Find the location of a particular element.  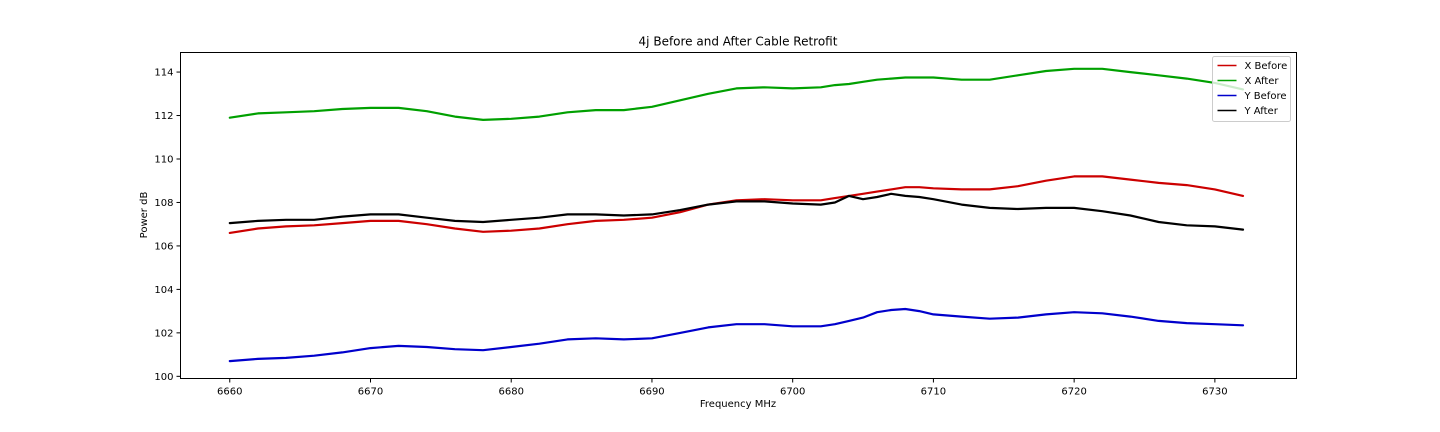

x-axis: 6660 6670 6680 6690 6700 6710 6720 6730 is located at coordinates (722, 388).